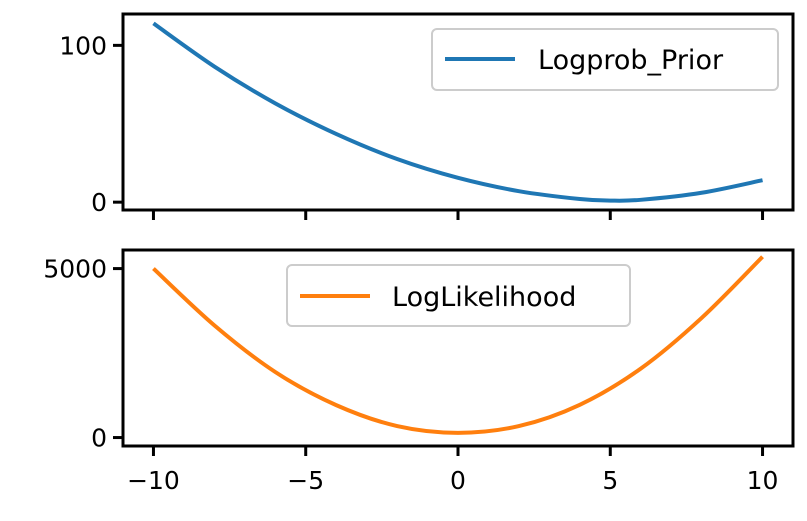 The image size is (807, 521). What do you see at coordinates (153, 480) in the screenshot?
I see `bottom-xtick-label: −10` at bounding box center [153, 480].